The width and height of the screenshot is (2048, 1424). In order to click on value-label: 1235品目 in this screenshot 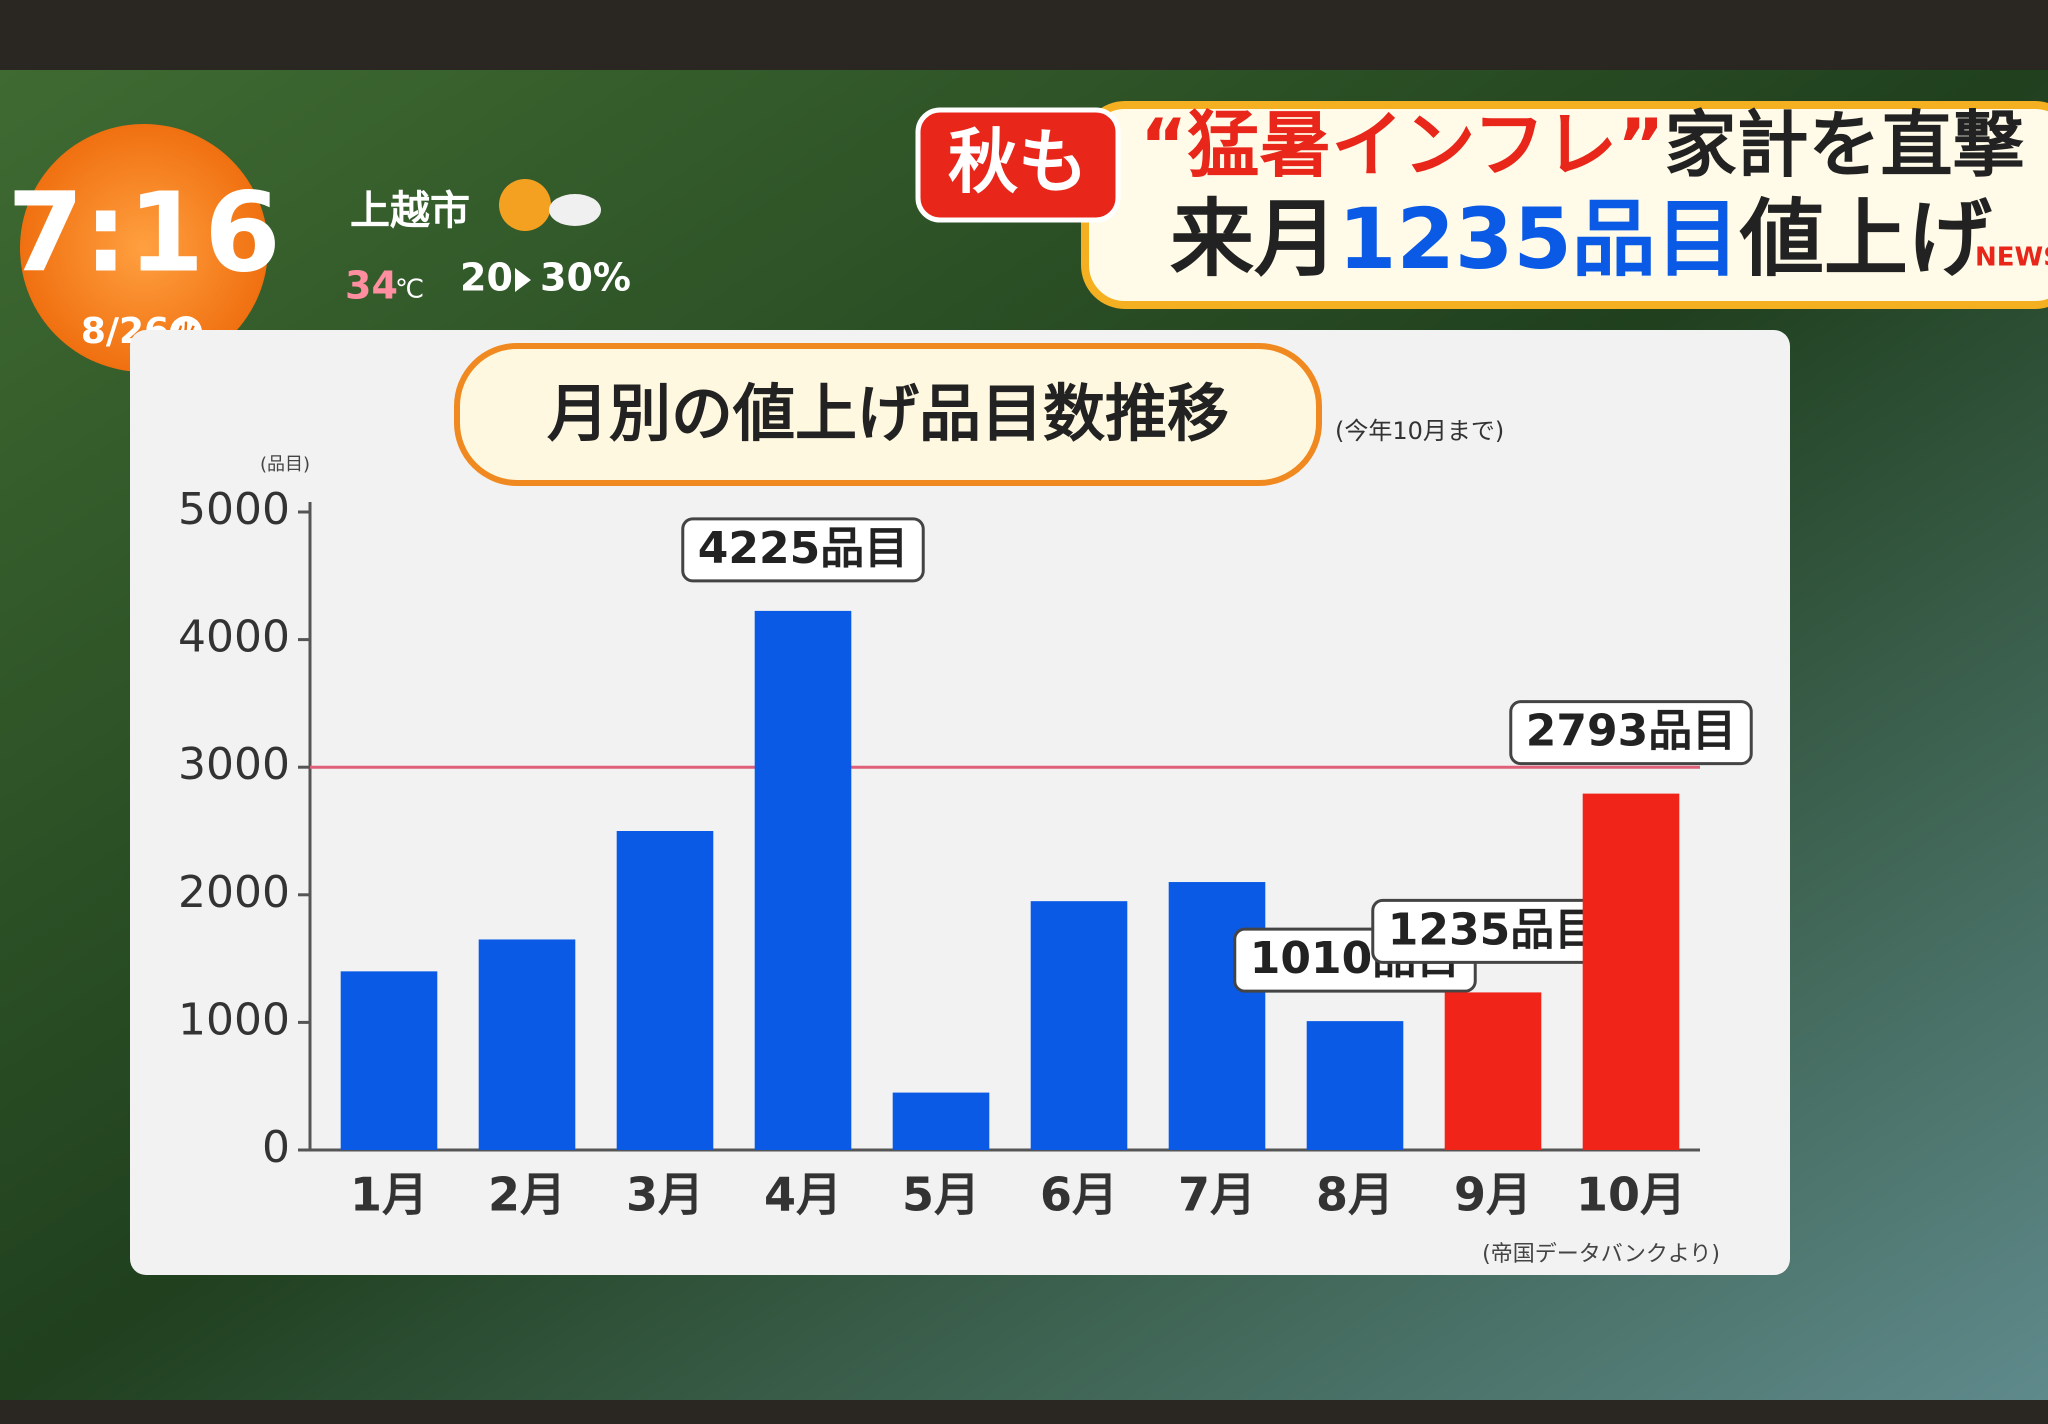, I will do `click(1493, 929)`.